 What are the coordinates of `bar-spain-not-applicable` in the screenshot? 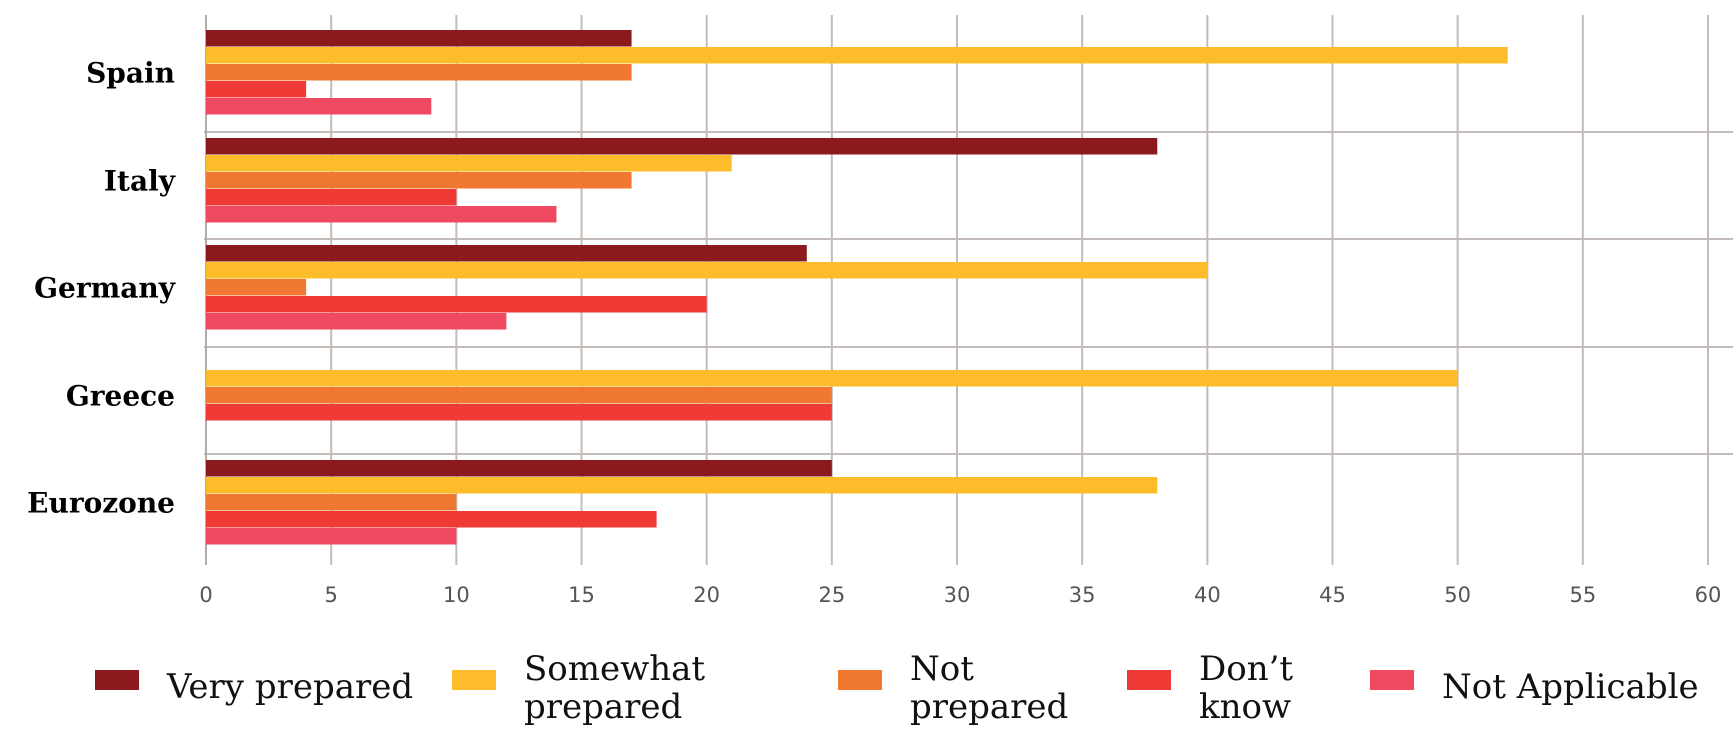 It's located at (319, 106).